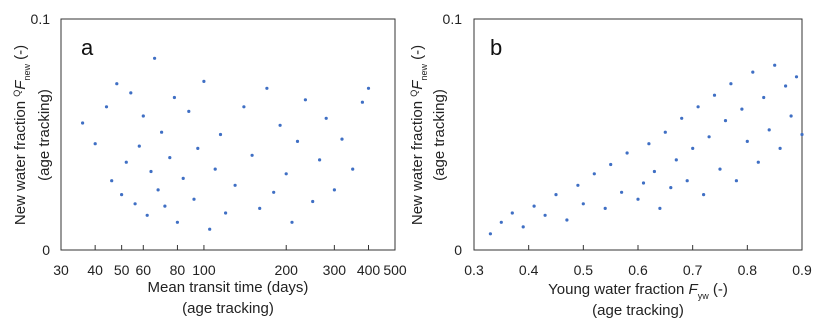  Describe the element at coordinates (802, 270) in the screenshot. I see `panel-b-x-tick-label: 0.9` at that location.